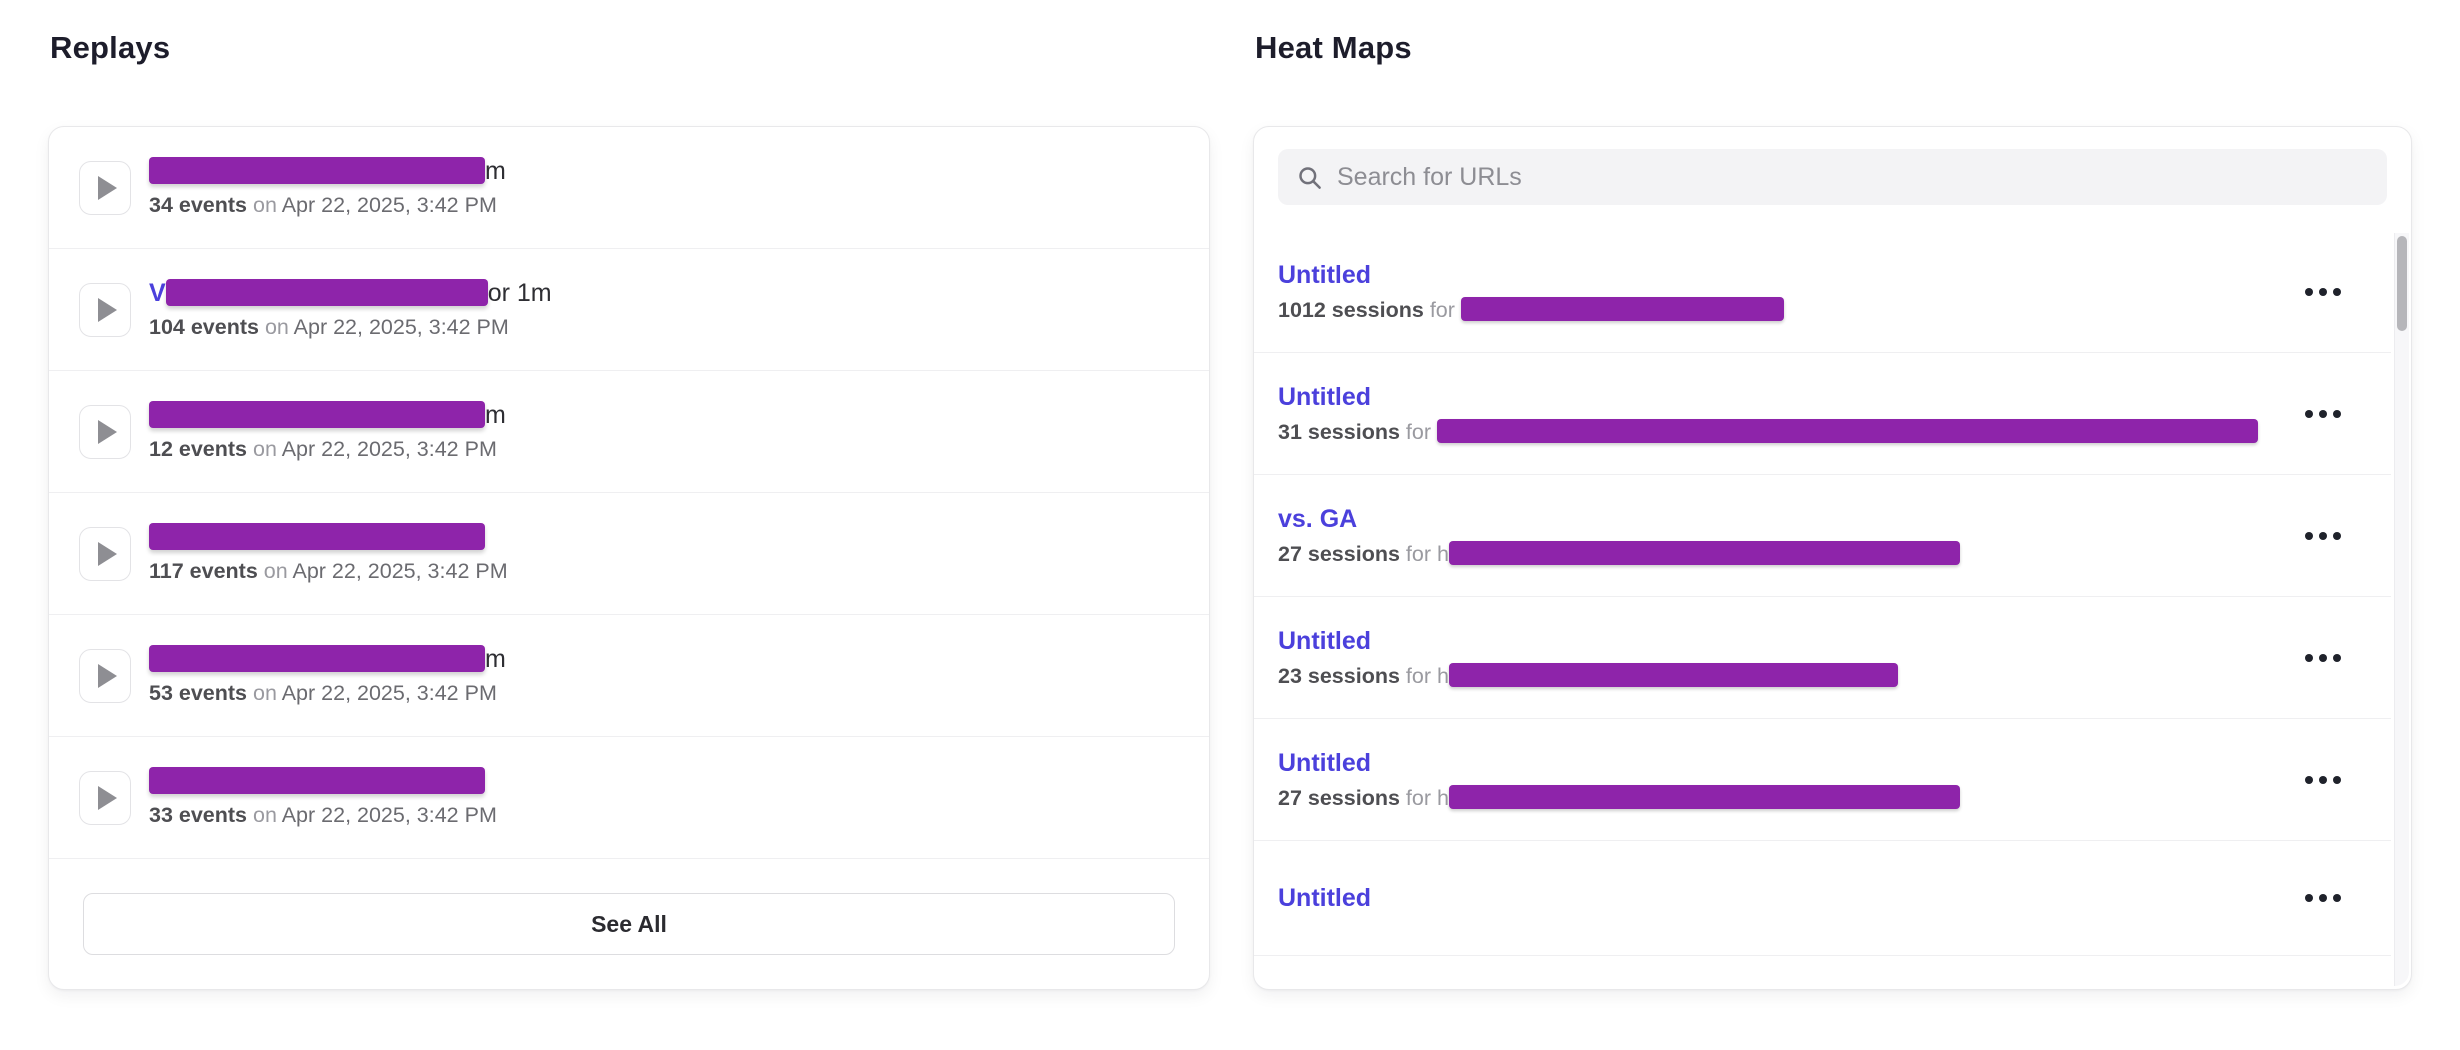  I want to click on search-icon, so click(1310, 177).